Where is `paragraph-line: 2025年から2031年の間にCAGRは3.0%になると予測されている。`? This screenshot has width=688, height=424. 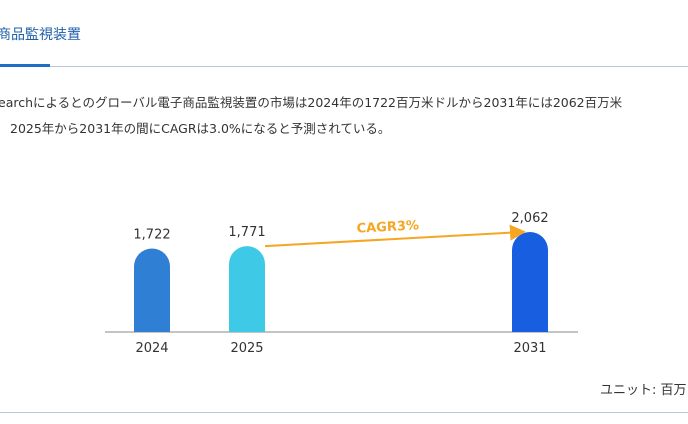
paragraph-line: 2025年から2031年の間にCAGRは3.0%になると予測されている。 is located at coordinates (200, 128).